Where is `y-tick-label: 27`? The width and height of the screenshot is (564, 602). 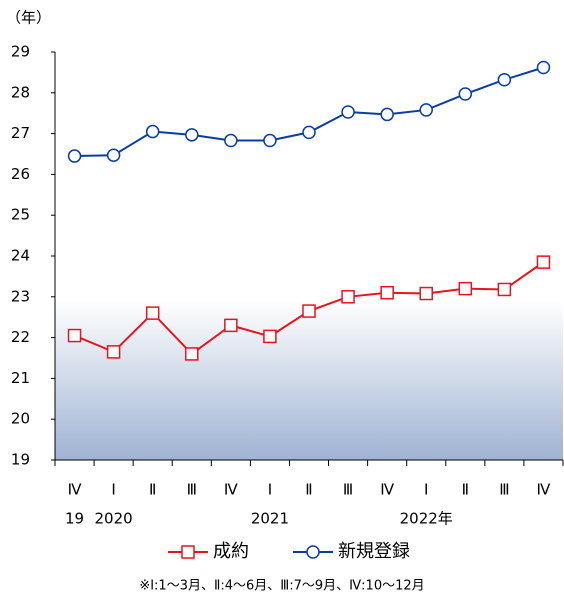
y-tick-label: 27 is located at coordinates (20, 133).